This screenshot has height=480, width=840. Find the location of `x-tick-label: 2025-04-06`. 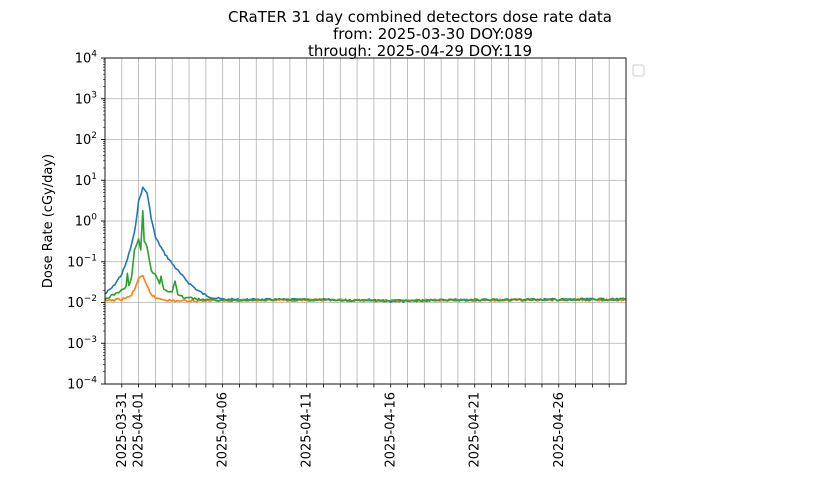

x-tick-label: 2025-04-06 is located at coordinates (223, 430).